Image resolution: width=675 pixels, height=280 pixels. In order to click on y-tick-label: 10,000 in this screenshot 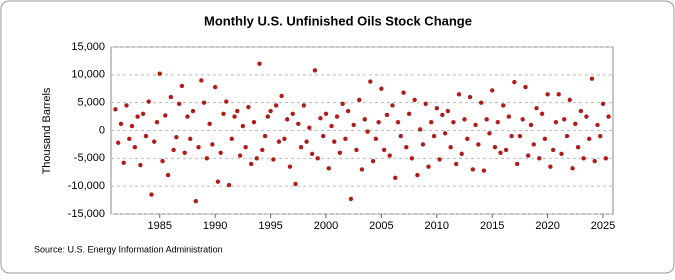, I will do `click(88, 75)`.